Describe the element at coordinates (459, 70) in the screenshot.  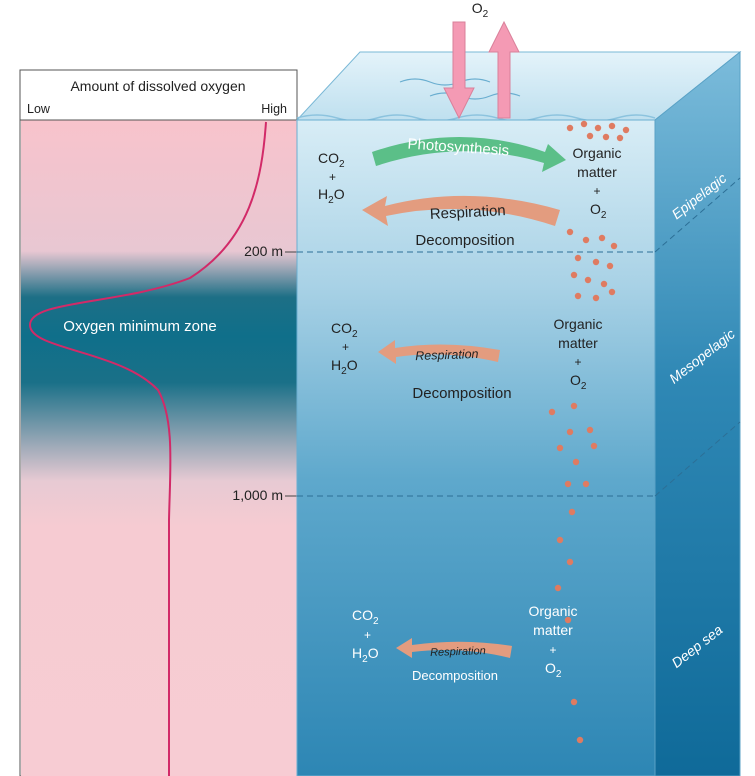
I see `o2-down-arrow` at that location.